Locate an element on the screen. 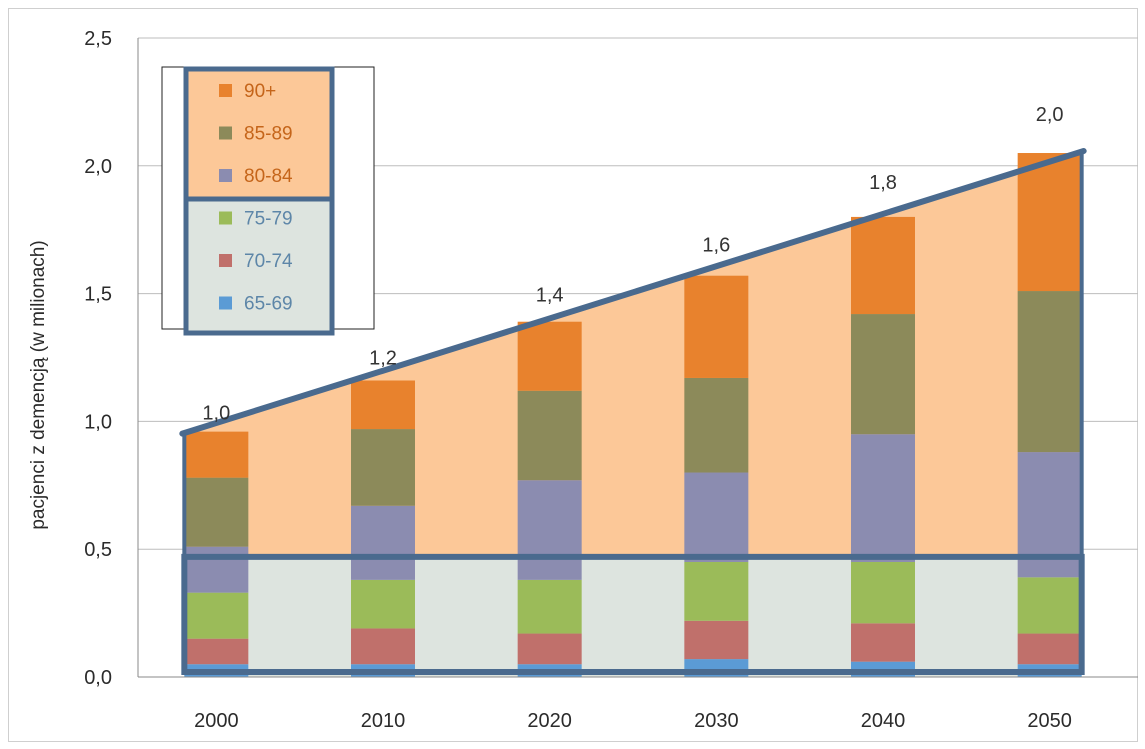  x-tick-label: 2020 is located at coordinates (549, 721).